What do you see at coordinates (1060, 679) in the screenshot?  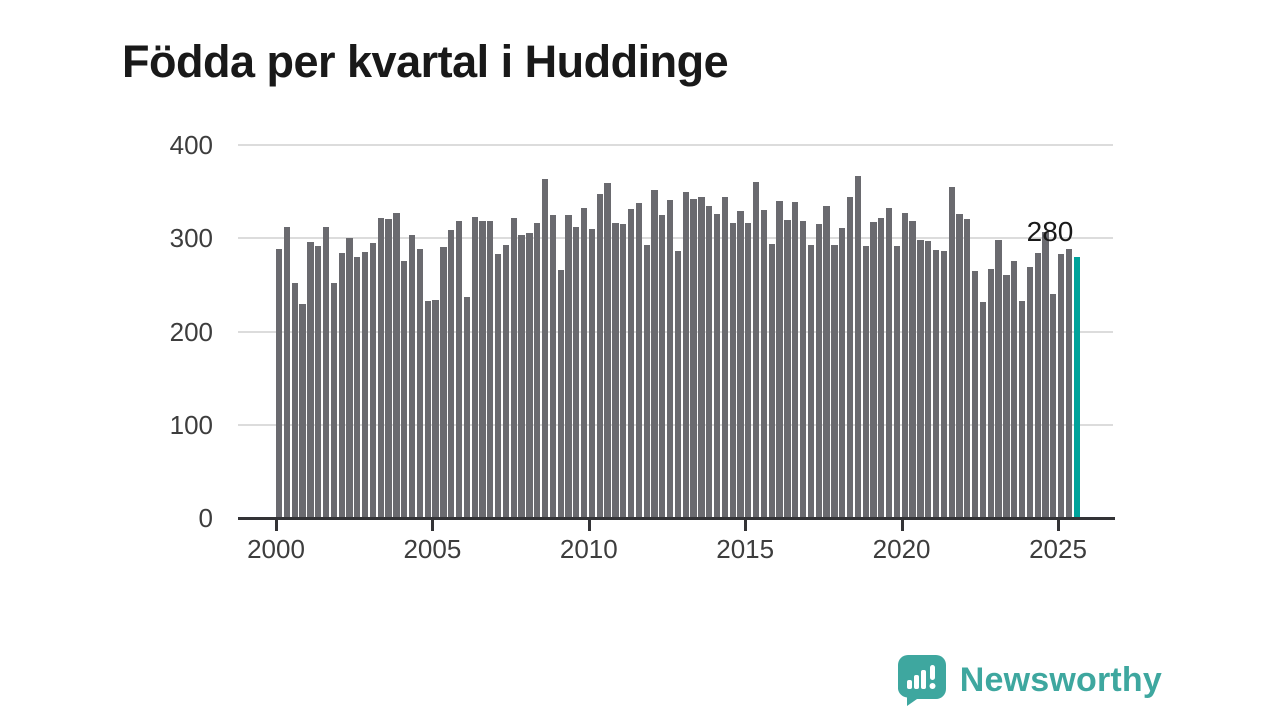 I see `logo-text: Newsworthy` at bounding box center [1060, 679].